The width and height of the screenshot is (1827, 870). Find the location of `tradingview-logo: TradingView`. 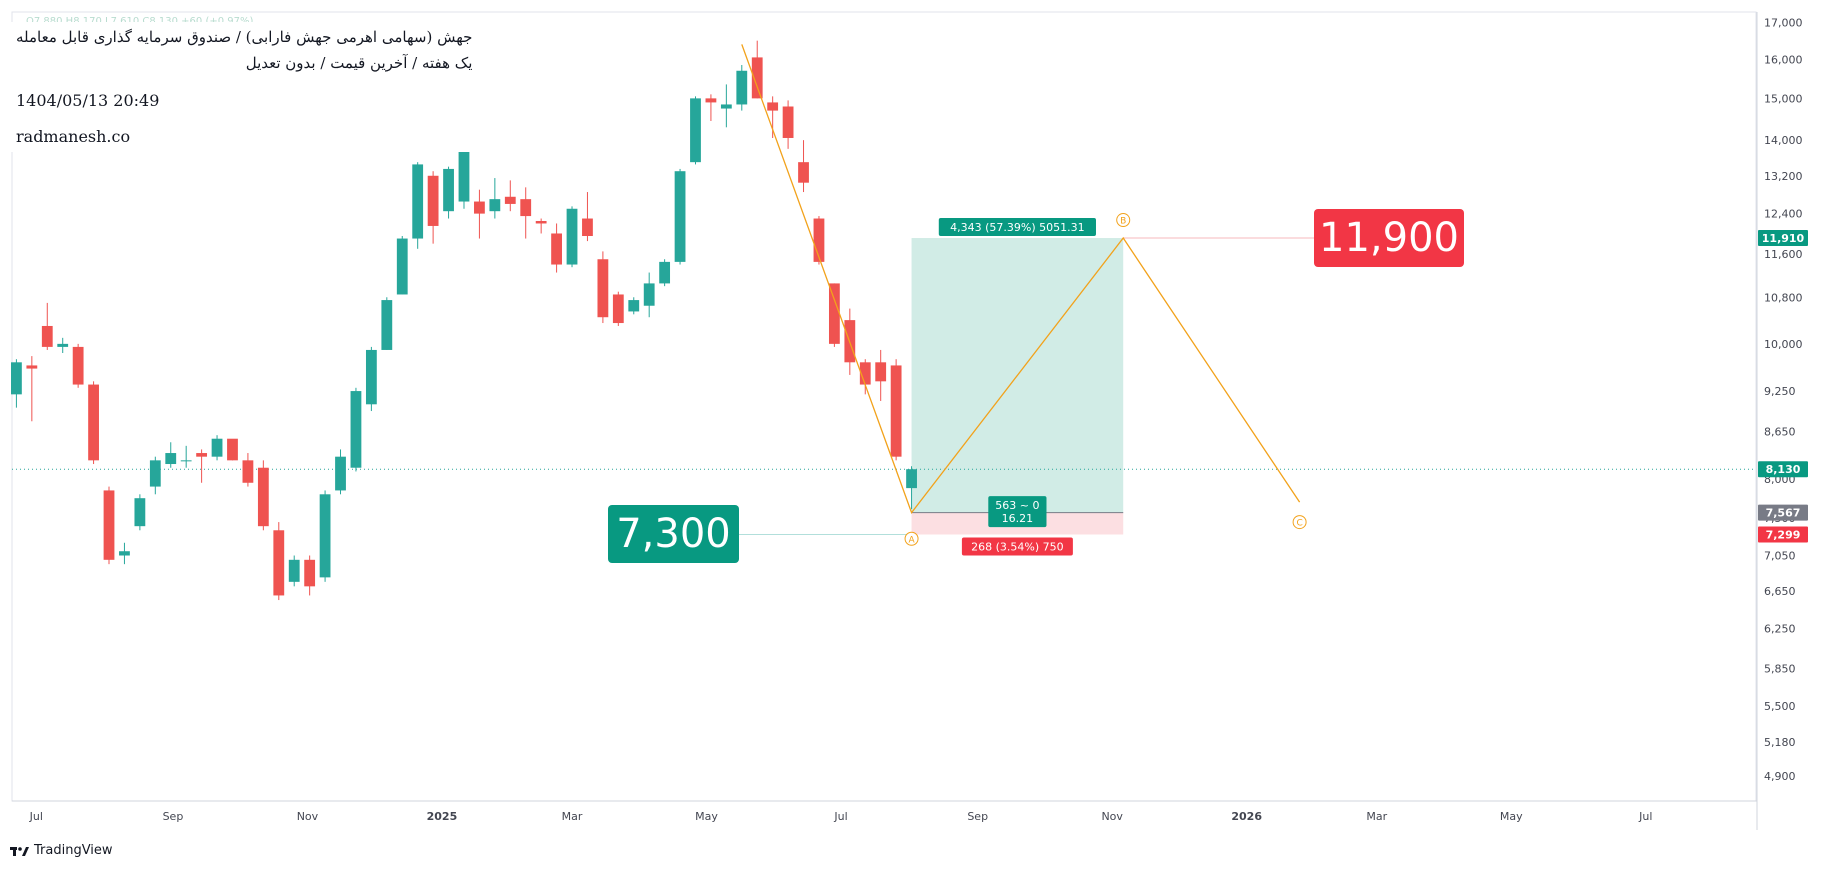

tradingview-logo: TradingView is located at coordinates (61, 850).